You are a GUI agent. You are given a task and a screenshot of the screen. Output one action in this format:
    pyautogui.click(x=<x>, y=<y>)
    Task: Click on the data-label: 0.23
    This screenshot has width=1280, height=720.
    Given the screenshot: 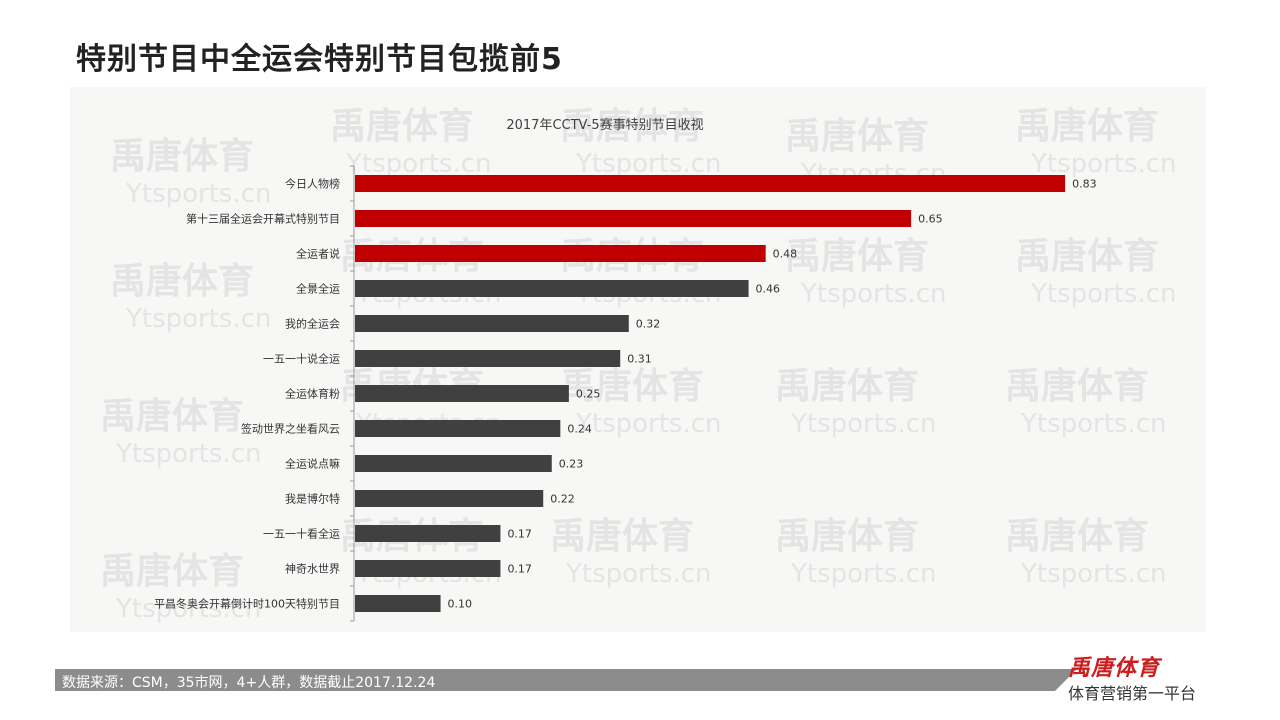 What is the action you would take?
    pyautogui.click(x=571, y=464)
    